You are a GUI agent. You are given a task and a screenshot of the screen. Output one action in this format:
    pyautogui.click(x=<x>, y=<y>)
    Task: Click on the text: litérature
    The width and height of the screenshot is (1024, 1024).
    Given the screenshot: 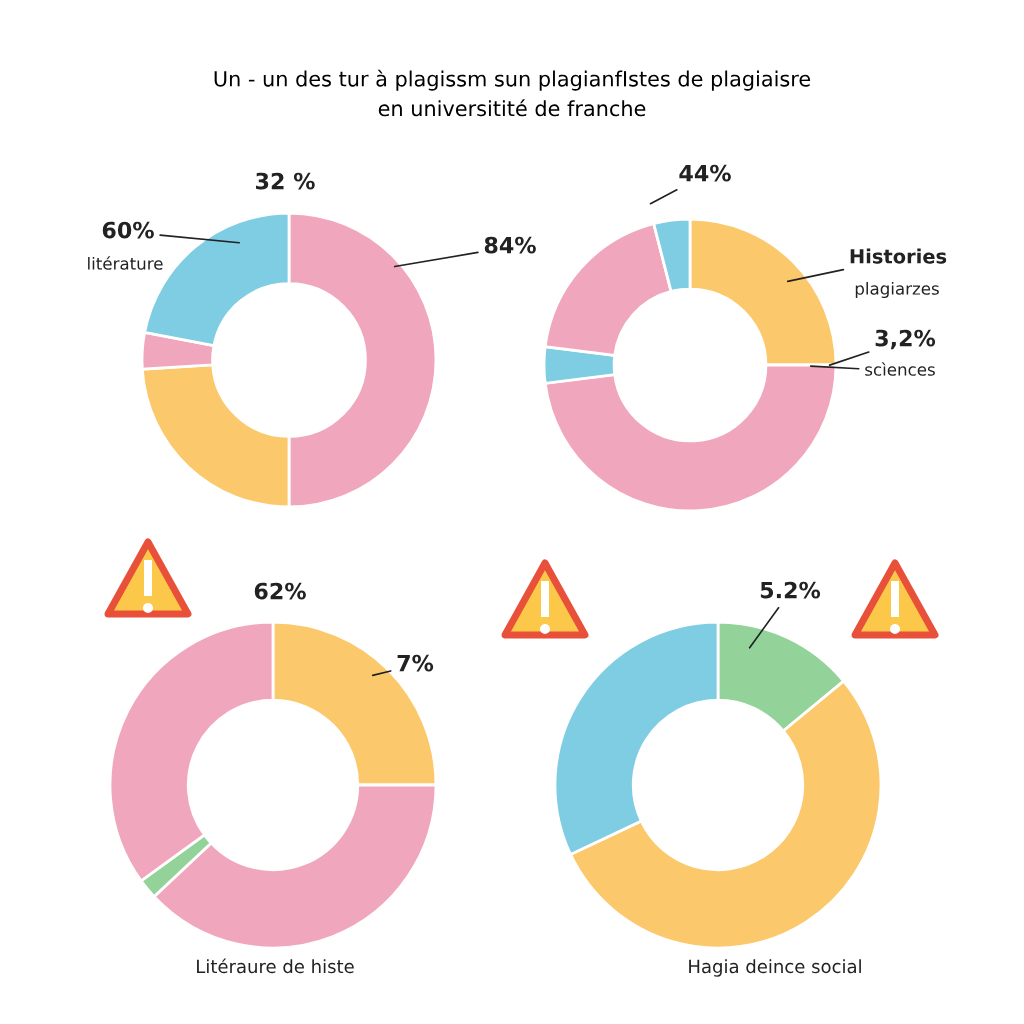 What is the action you would take?
    pyautogui.click(x=125, y=263)
    